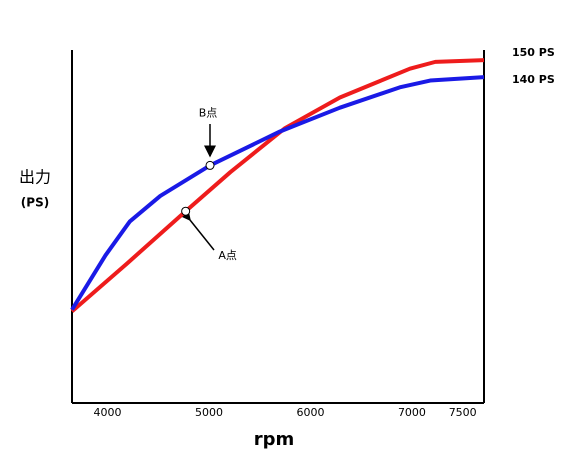 Image resolution: width=572 pixels, height=453 pixels. I want to click on annotation: A点, so click(227, 255).